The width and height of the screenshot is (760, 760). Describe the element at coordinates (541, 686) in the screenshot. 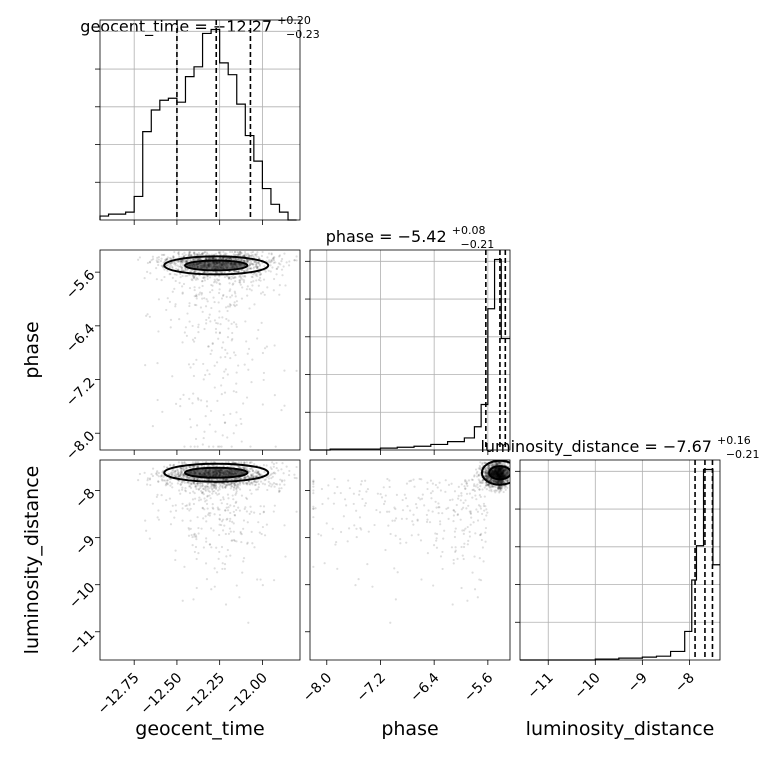

I see `tick-label-x-luminosity_distance: −11` at that location.